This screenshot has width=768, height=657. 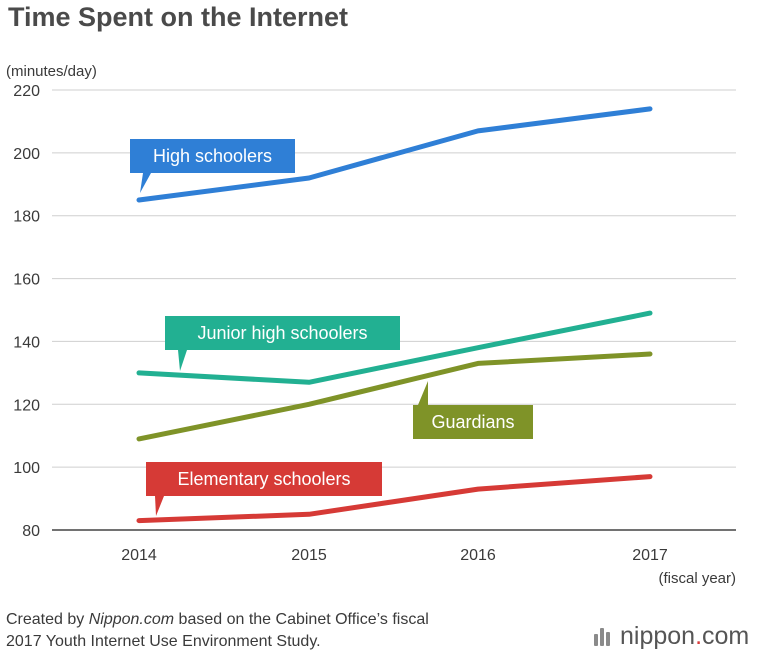 What do you see at coordinates (650, 555) in the screenshot?
I see `x-tick-label: 2017` at bounding box center [650, 555].